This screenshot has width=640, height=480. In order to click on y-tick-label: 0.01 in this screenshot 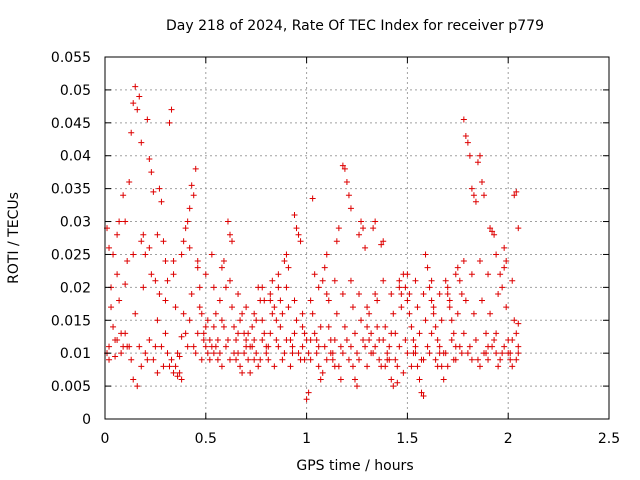, I will do `click(75, 354)`.